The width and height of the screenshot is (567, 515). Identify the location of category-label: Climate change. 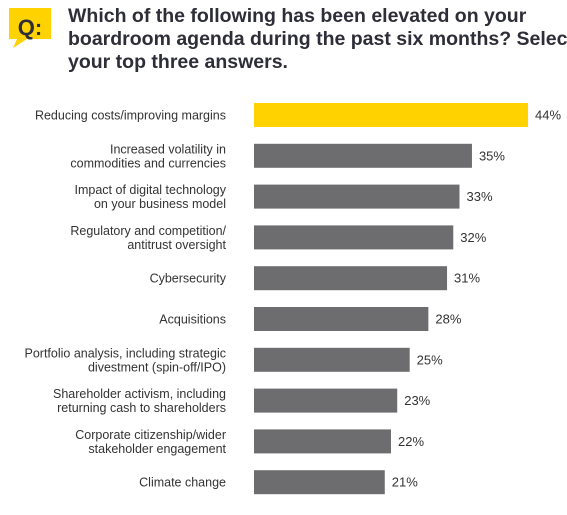
(182, 483).